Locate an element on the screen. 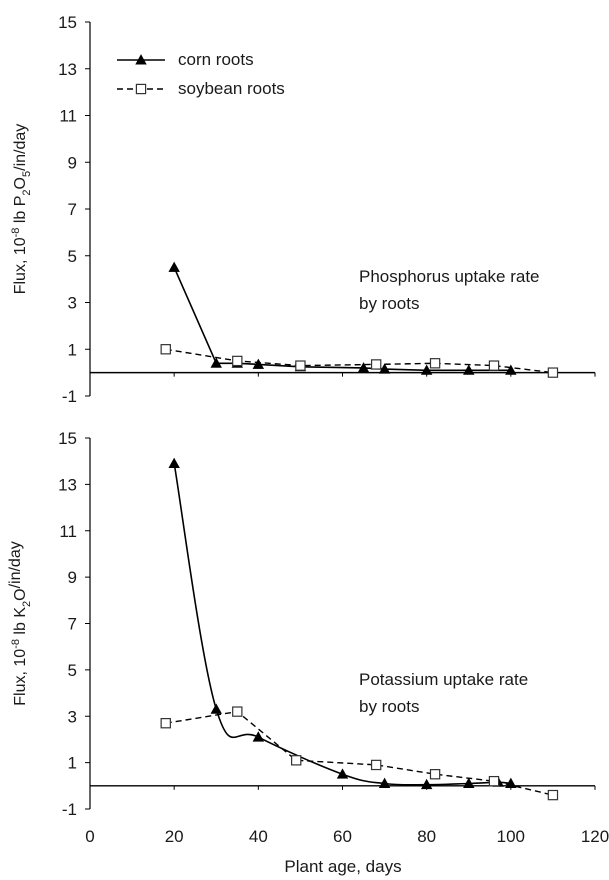 This screenshot has width=609, height=880. y-axis-label-mid: lb P is located at coordinates (20, 212).